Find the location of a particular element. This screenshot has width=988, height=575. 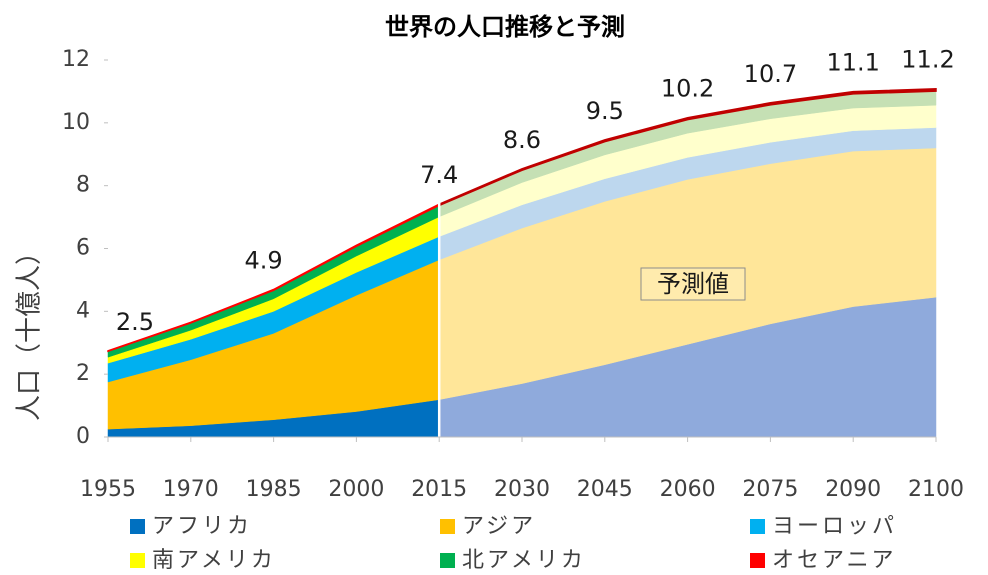

y-tick-label: 10 is located at coordinates (76, 122).